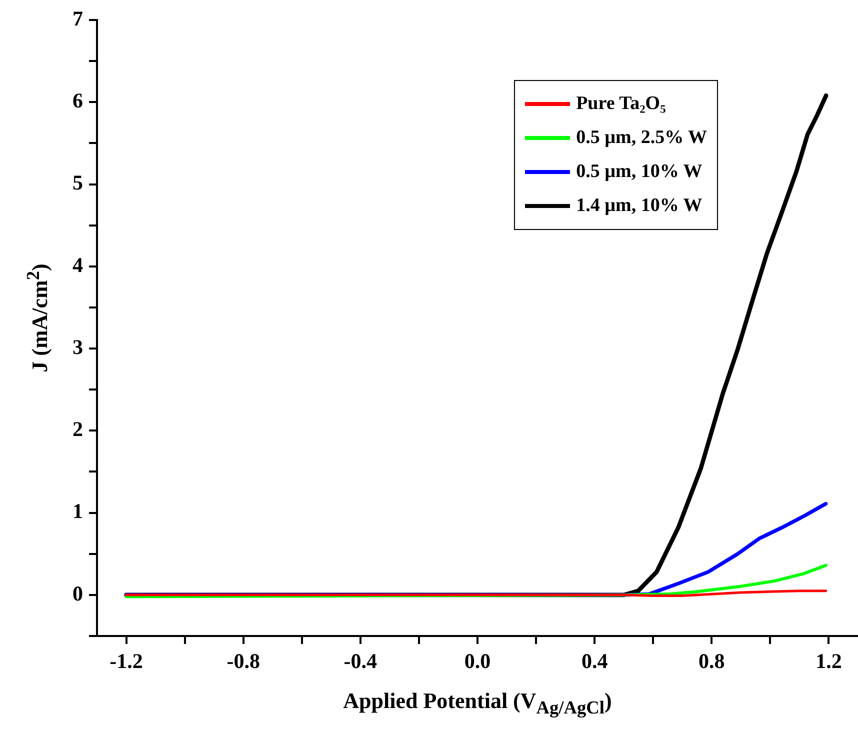  What do you see at coordinates (77, 100) in the screenshot?
I see `y-tick-label: 6` at bounding box center [77, 100].